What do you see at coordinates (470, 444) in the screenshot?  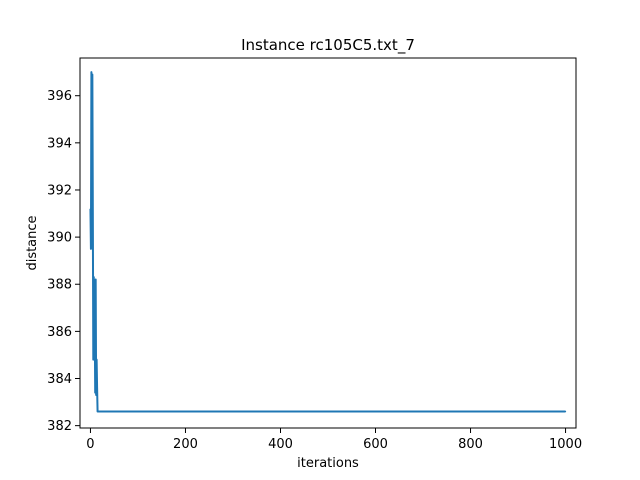 I see `x-tick-label: 800` at bounding box center [470, 444].